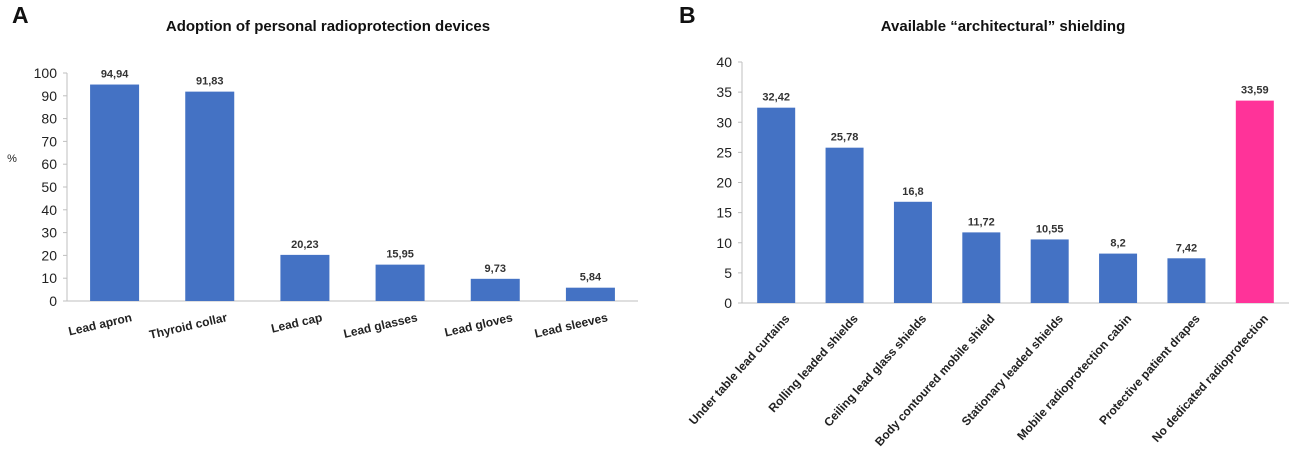 Image resolution: width=1295 pixels, height=453 pixels. I want to click on a-data-label: 15,95, so click(400, 255).